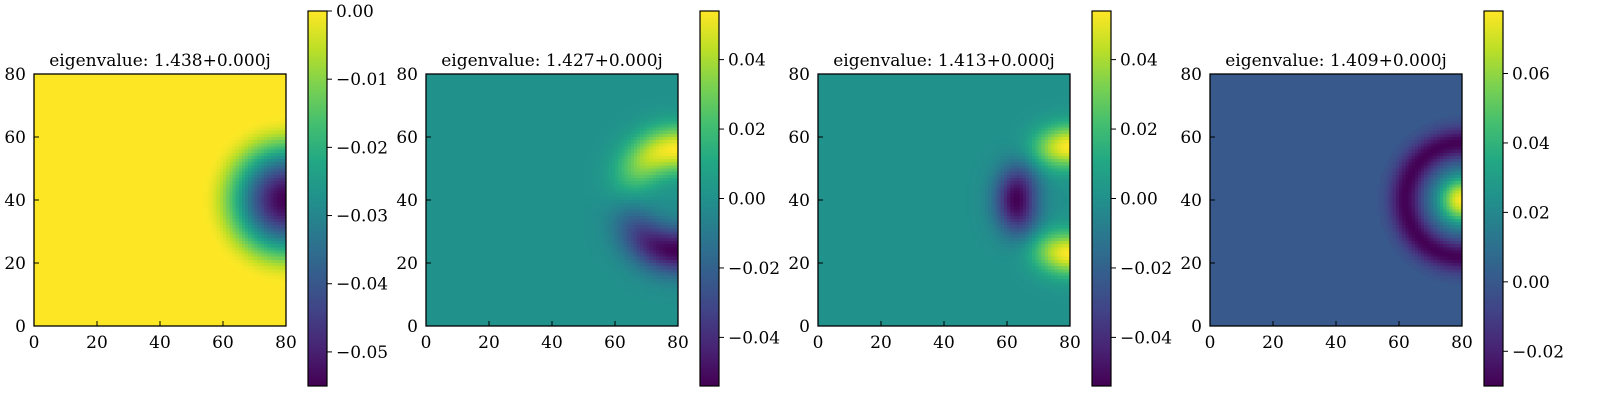 The height and width of the screenshot is (400, 1600). Describe the element at coordinates (1531, 75) in the screenshot. I see `colorbar-tick-label: 0.06` at that location.